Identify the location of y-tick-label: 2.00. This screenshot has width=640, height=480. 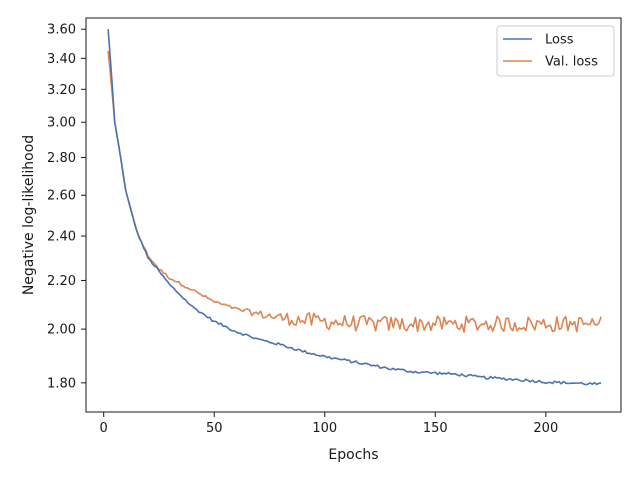
(61, 330).